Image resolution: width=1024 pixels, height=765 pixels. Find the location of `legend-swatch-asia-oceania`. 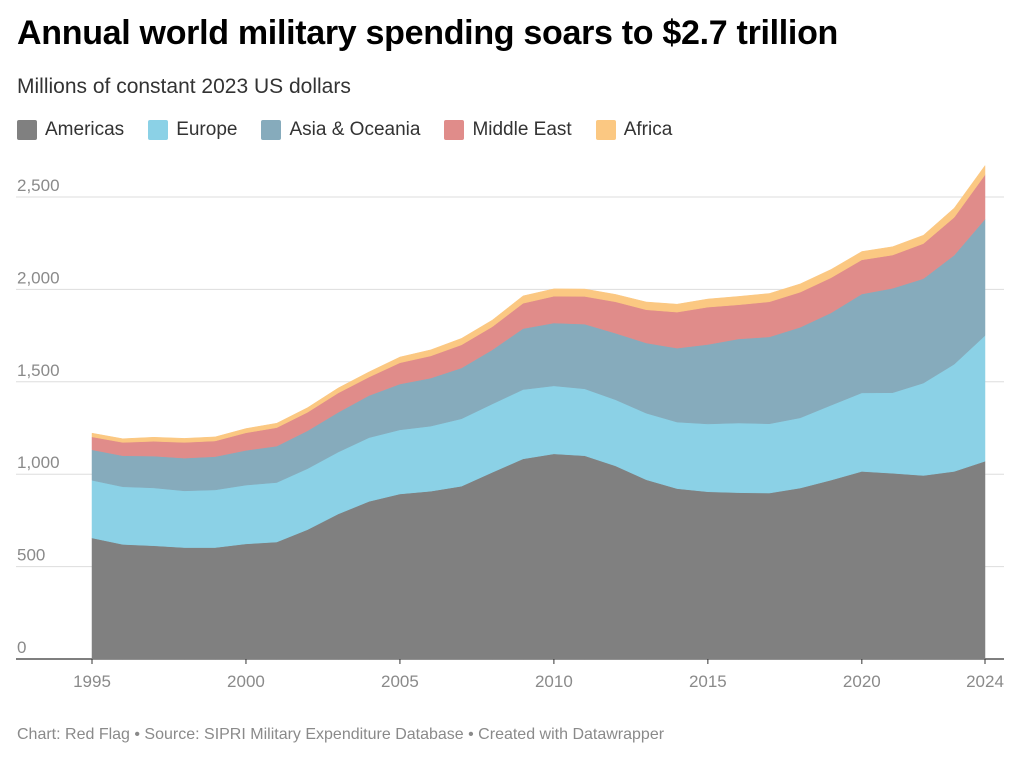

legend-swatch-asia-oceania is located at coordinates (271, 130).